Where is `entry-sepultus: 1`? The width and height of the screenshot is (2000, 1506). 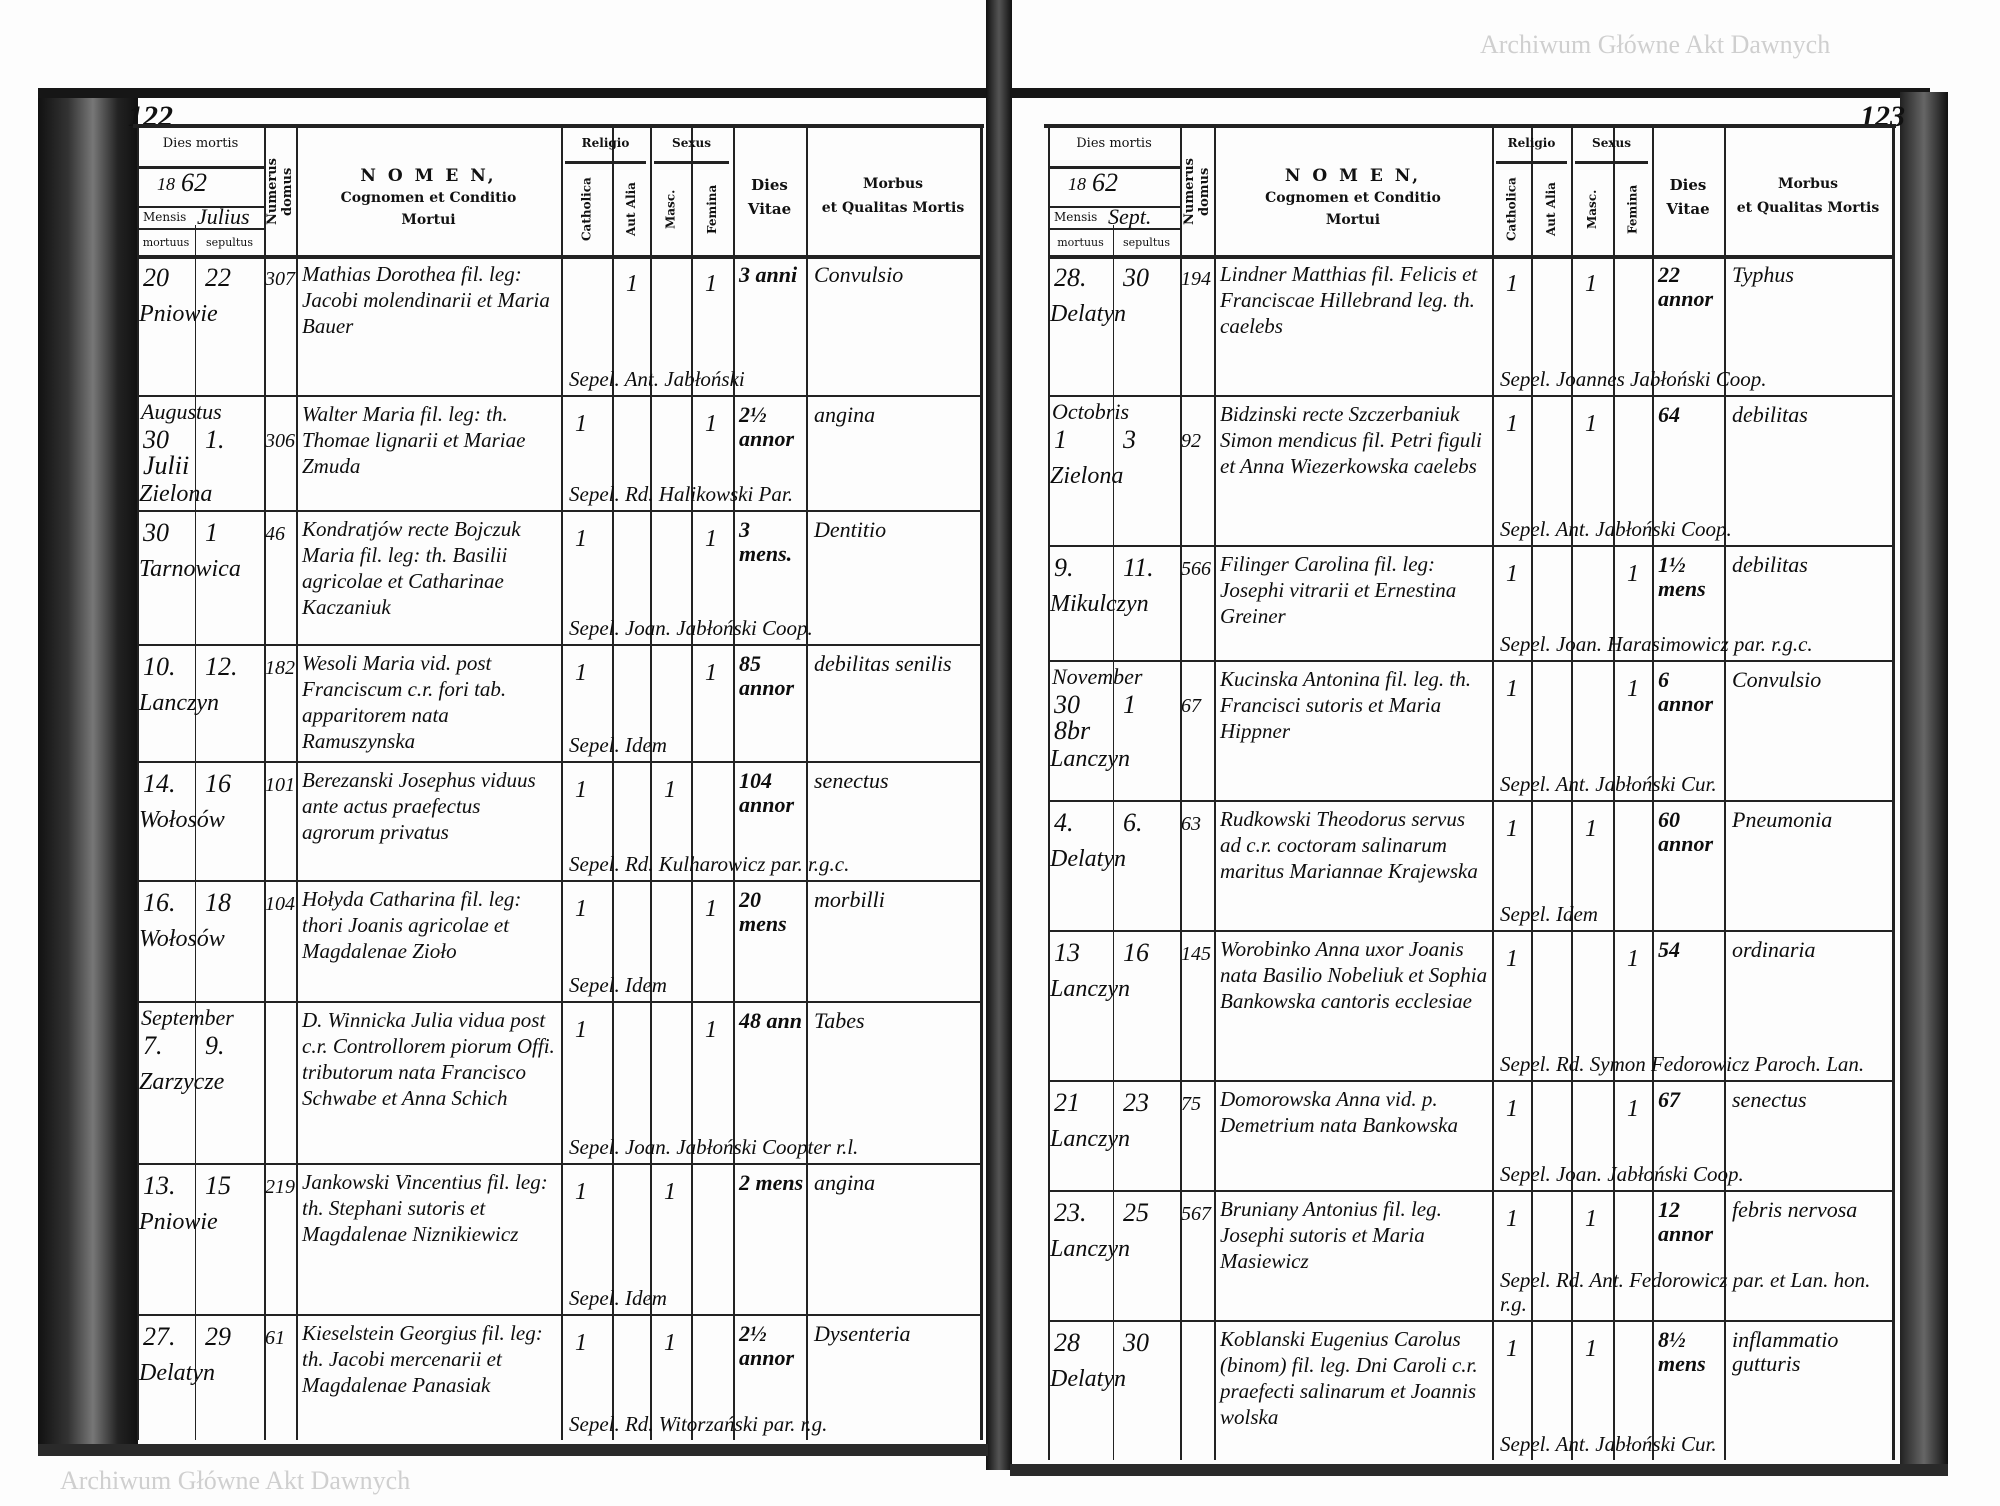
entry-sepultus: 1 is located at coordinates (1129, 704).